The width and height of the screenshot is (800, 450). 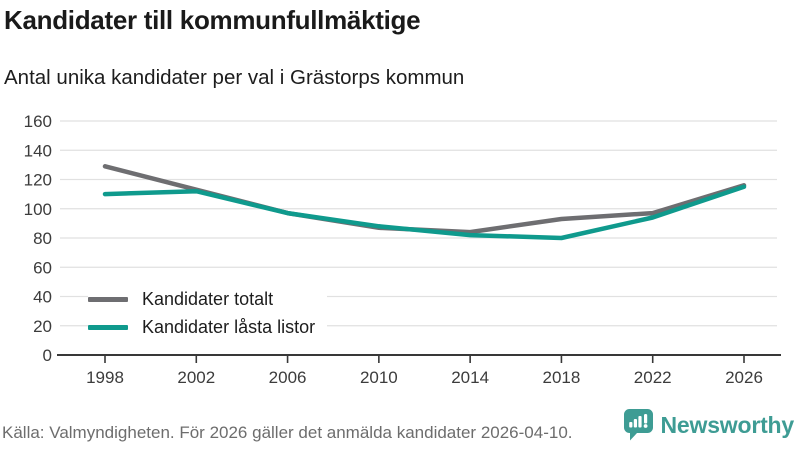 I want to click on y-tick-label: 40, so click(x=42, y=297).